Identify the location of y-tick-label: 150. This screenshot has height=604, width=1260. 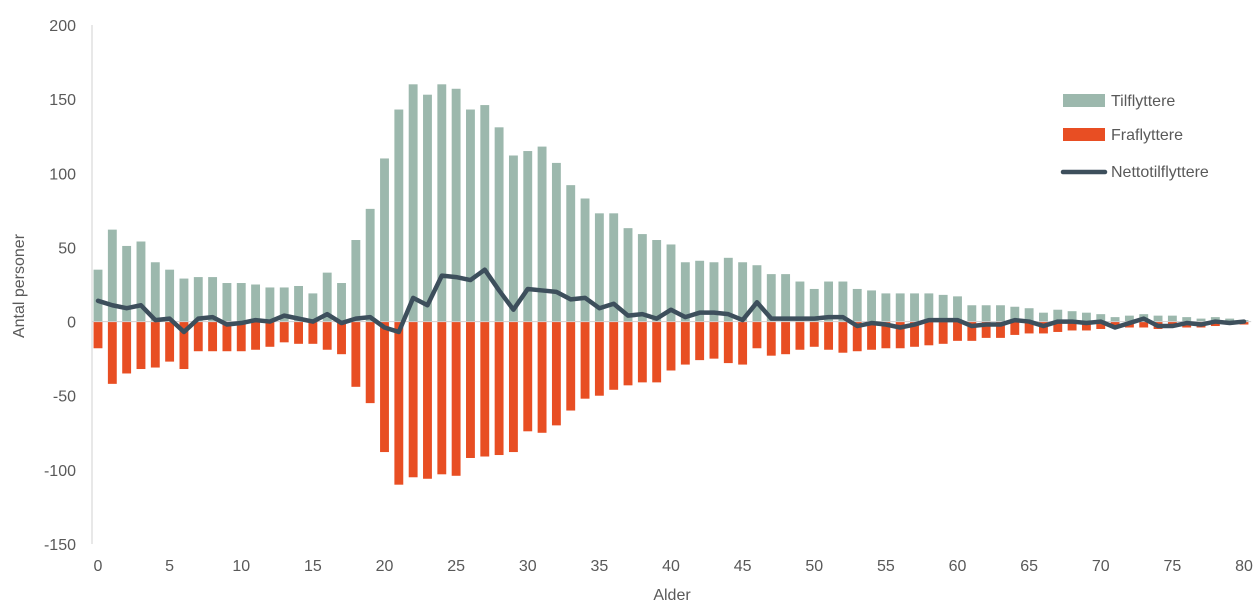
(62, 100).